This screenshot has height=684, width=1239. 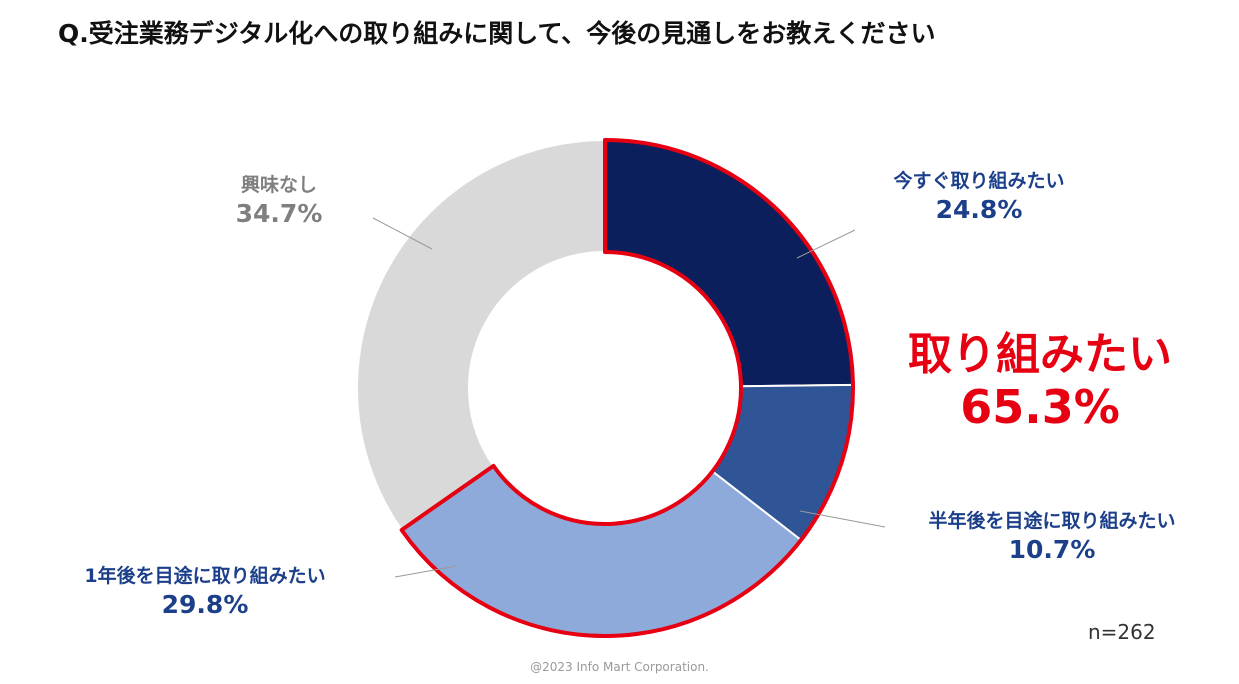 What do you see at coordinates (1052, 521) in the screenshot?
I see `slice-name: 半年後を目途に取り組みたい` at bounding box center [1052, 521].